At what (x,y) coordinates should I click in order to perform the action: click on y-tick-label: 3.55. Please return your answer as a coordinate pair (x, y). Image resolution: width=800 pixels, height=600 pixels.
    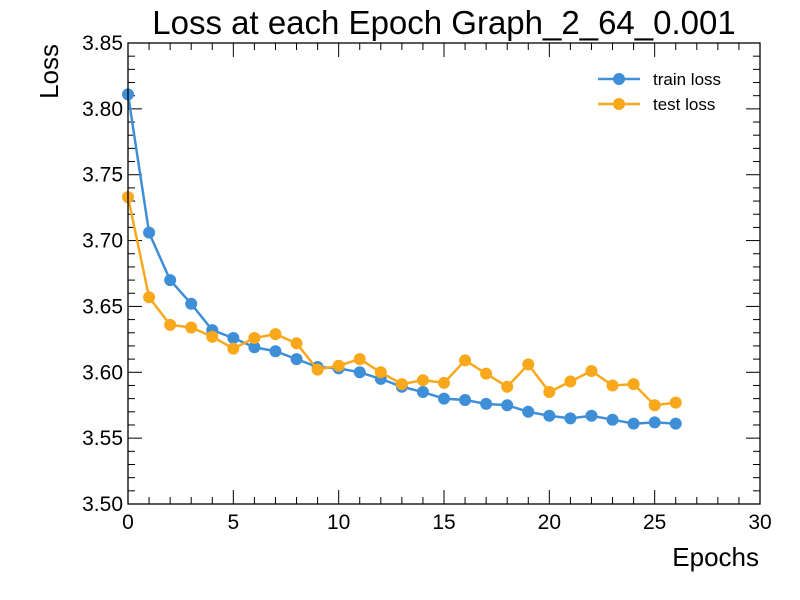
    Looking at the image, I should click on (102, 438).